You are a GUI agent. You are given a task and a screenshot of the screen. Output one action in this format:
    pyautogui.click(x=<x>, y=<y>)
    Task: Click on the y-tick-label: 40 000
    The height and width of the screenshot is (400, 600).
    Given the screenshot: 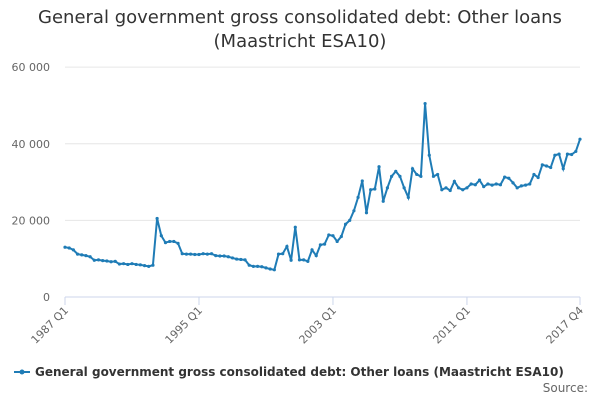 What is the action you would take?
    pyautogui.click(x=31, y=144)
    